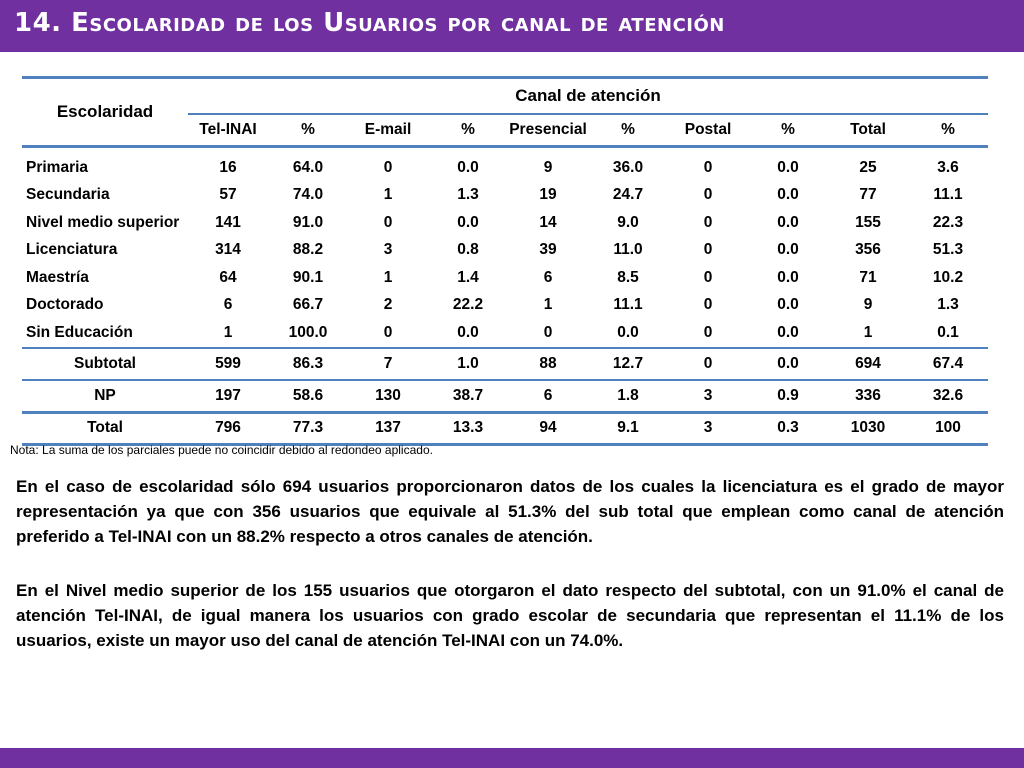  What do you see at coordinates (868, 222) in the screenshot?
I see `table-cell: 155` at bounding box center [868, 222].